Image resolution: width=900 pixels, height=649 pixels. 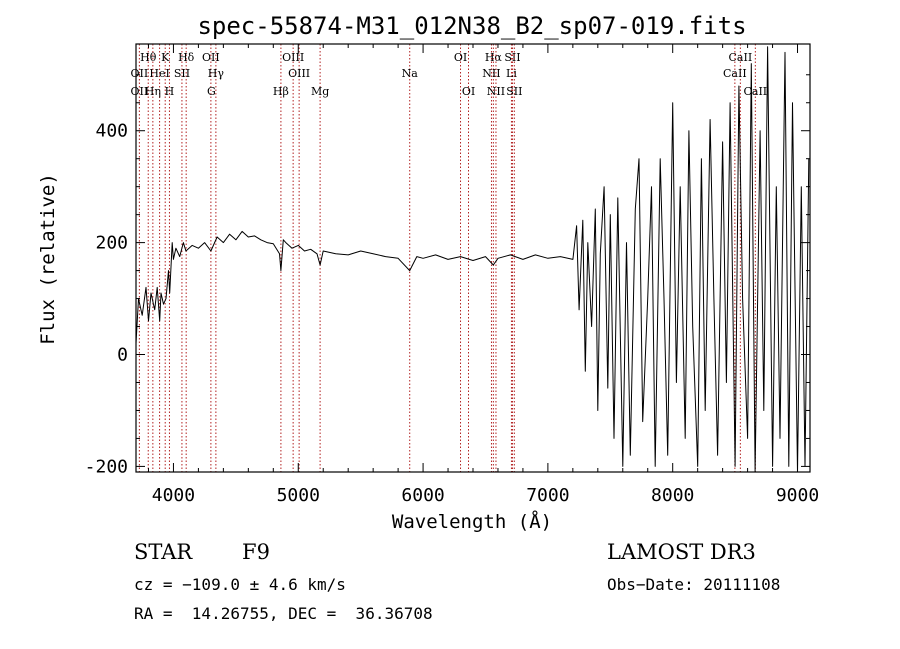 I want to click on redshift-readout: cz = −109.0 ± 4.6 km/s, so click(x=240, y=584).